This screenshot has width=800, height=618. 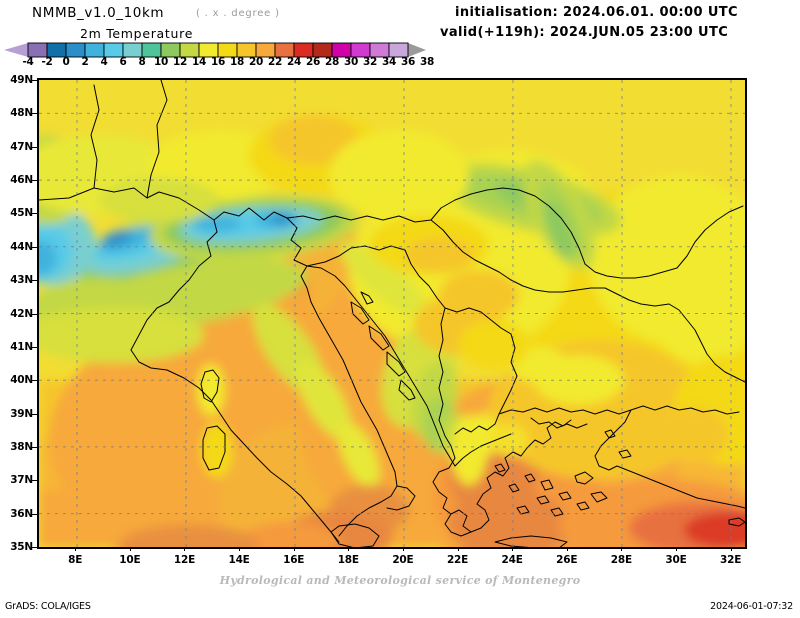 What do you see at coordinates (389, 62) in the screenshot?
I see `colorbar-tick: 34` at bounding box center [389, 62].